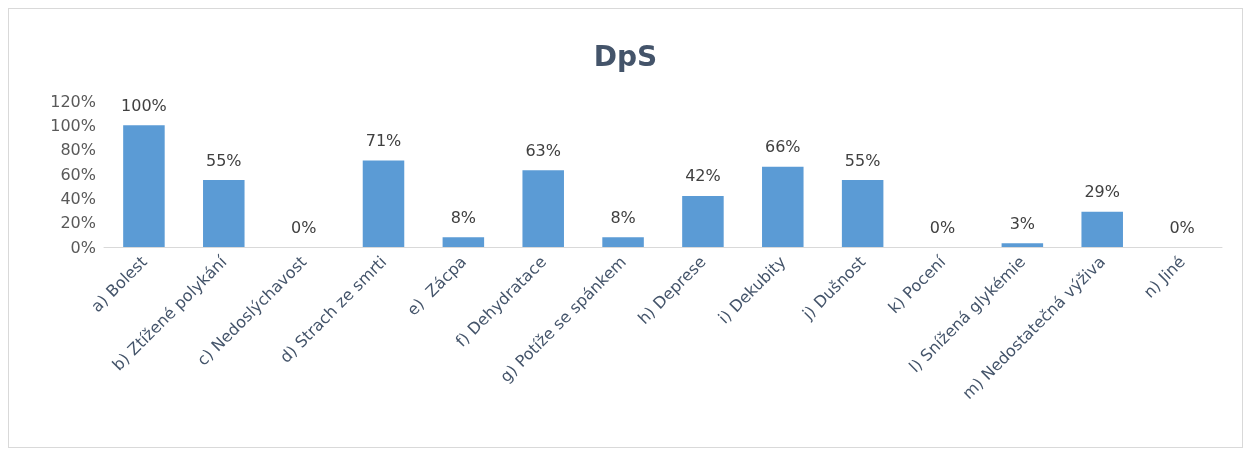  I want to click on y-tick-label: 0%, so click(83, 247).